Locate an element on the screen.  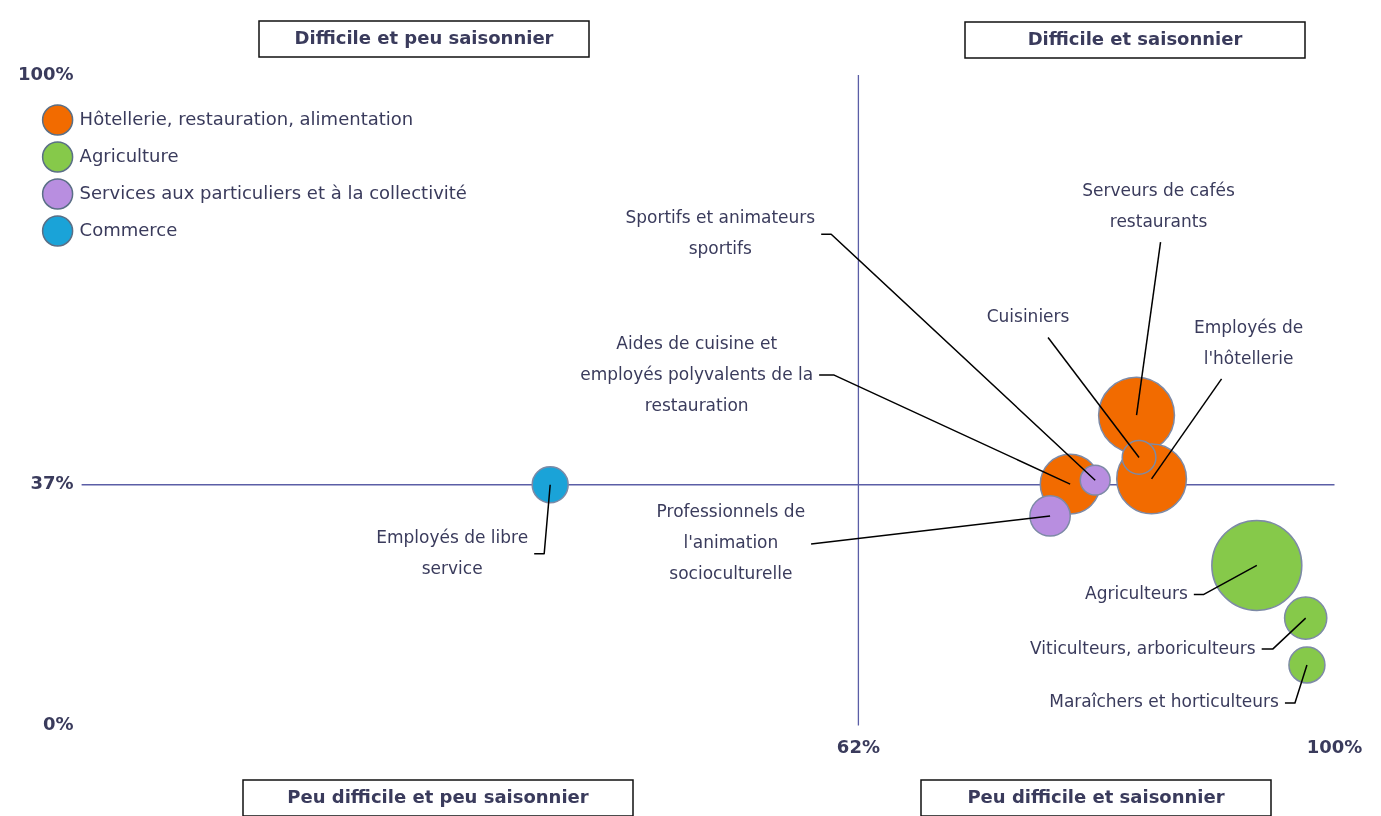
annotation: Agriculteurs is located at coordinates (1136, 592).